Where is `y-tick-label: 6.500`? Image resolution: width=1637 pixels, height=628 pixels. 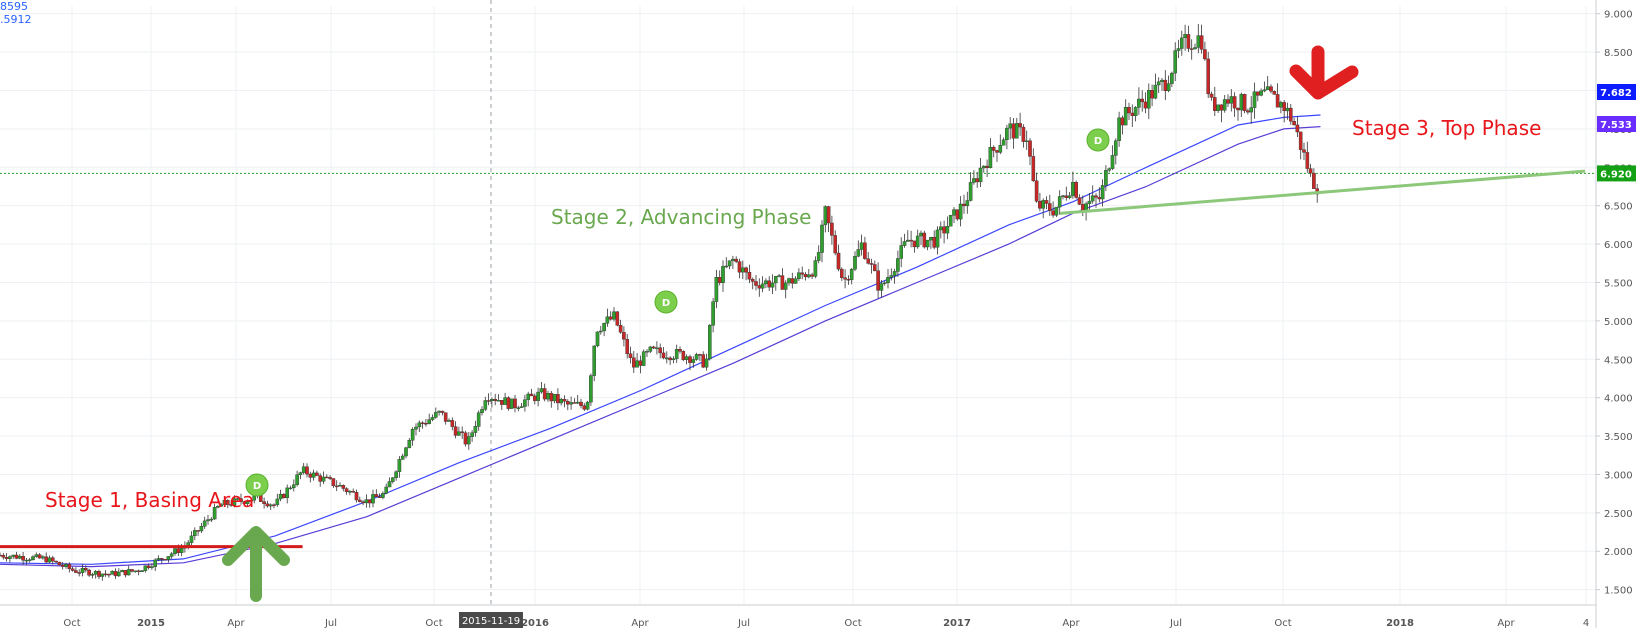
y-tick-label: 6.500 is located at coordinates (1618, 207).